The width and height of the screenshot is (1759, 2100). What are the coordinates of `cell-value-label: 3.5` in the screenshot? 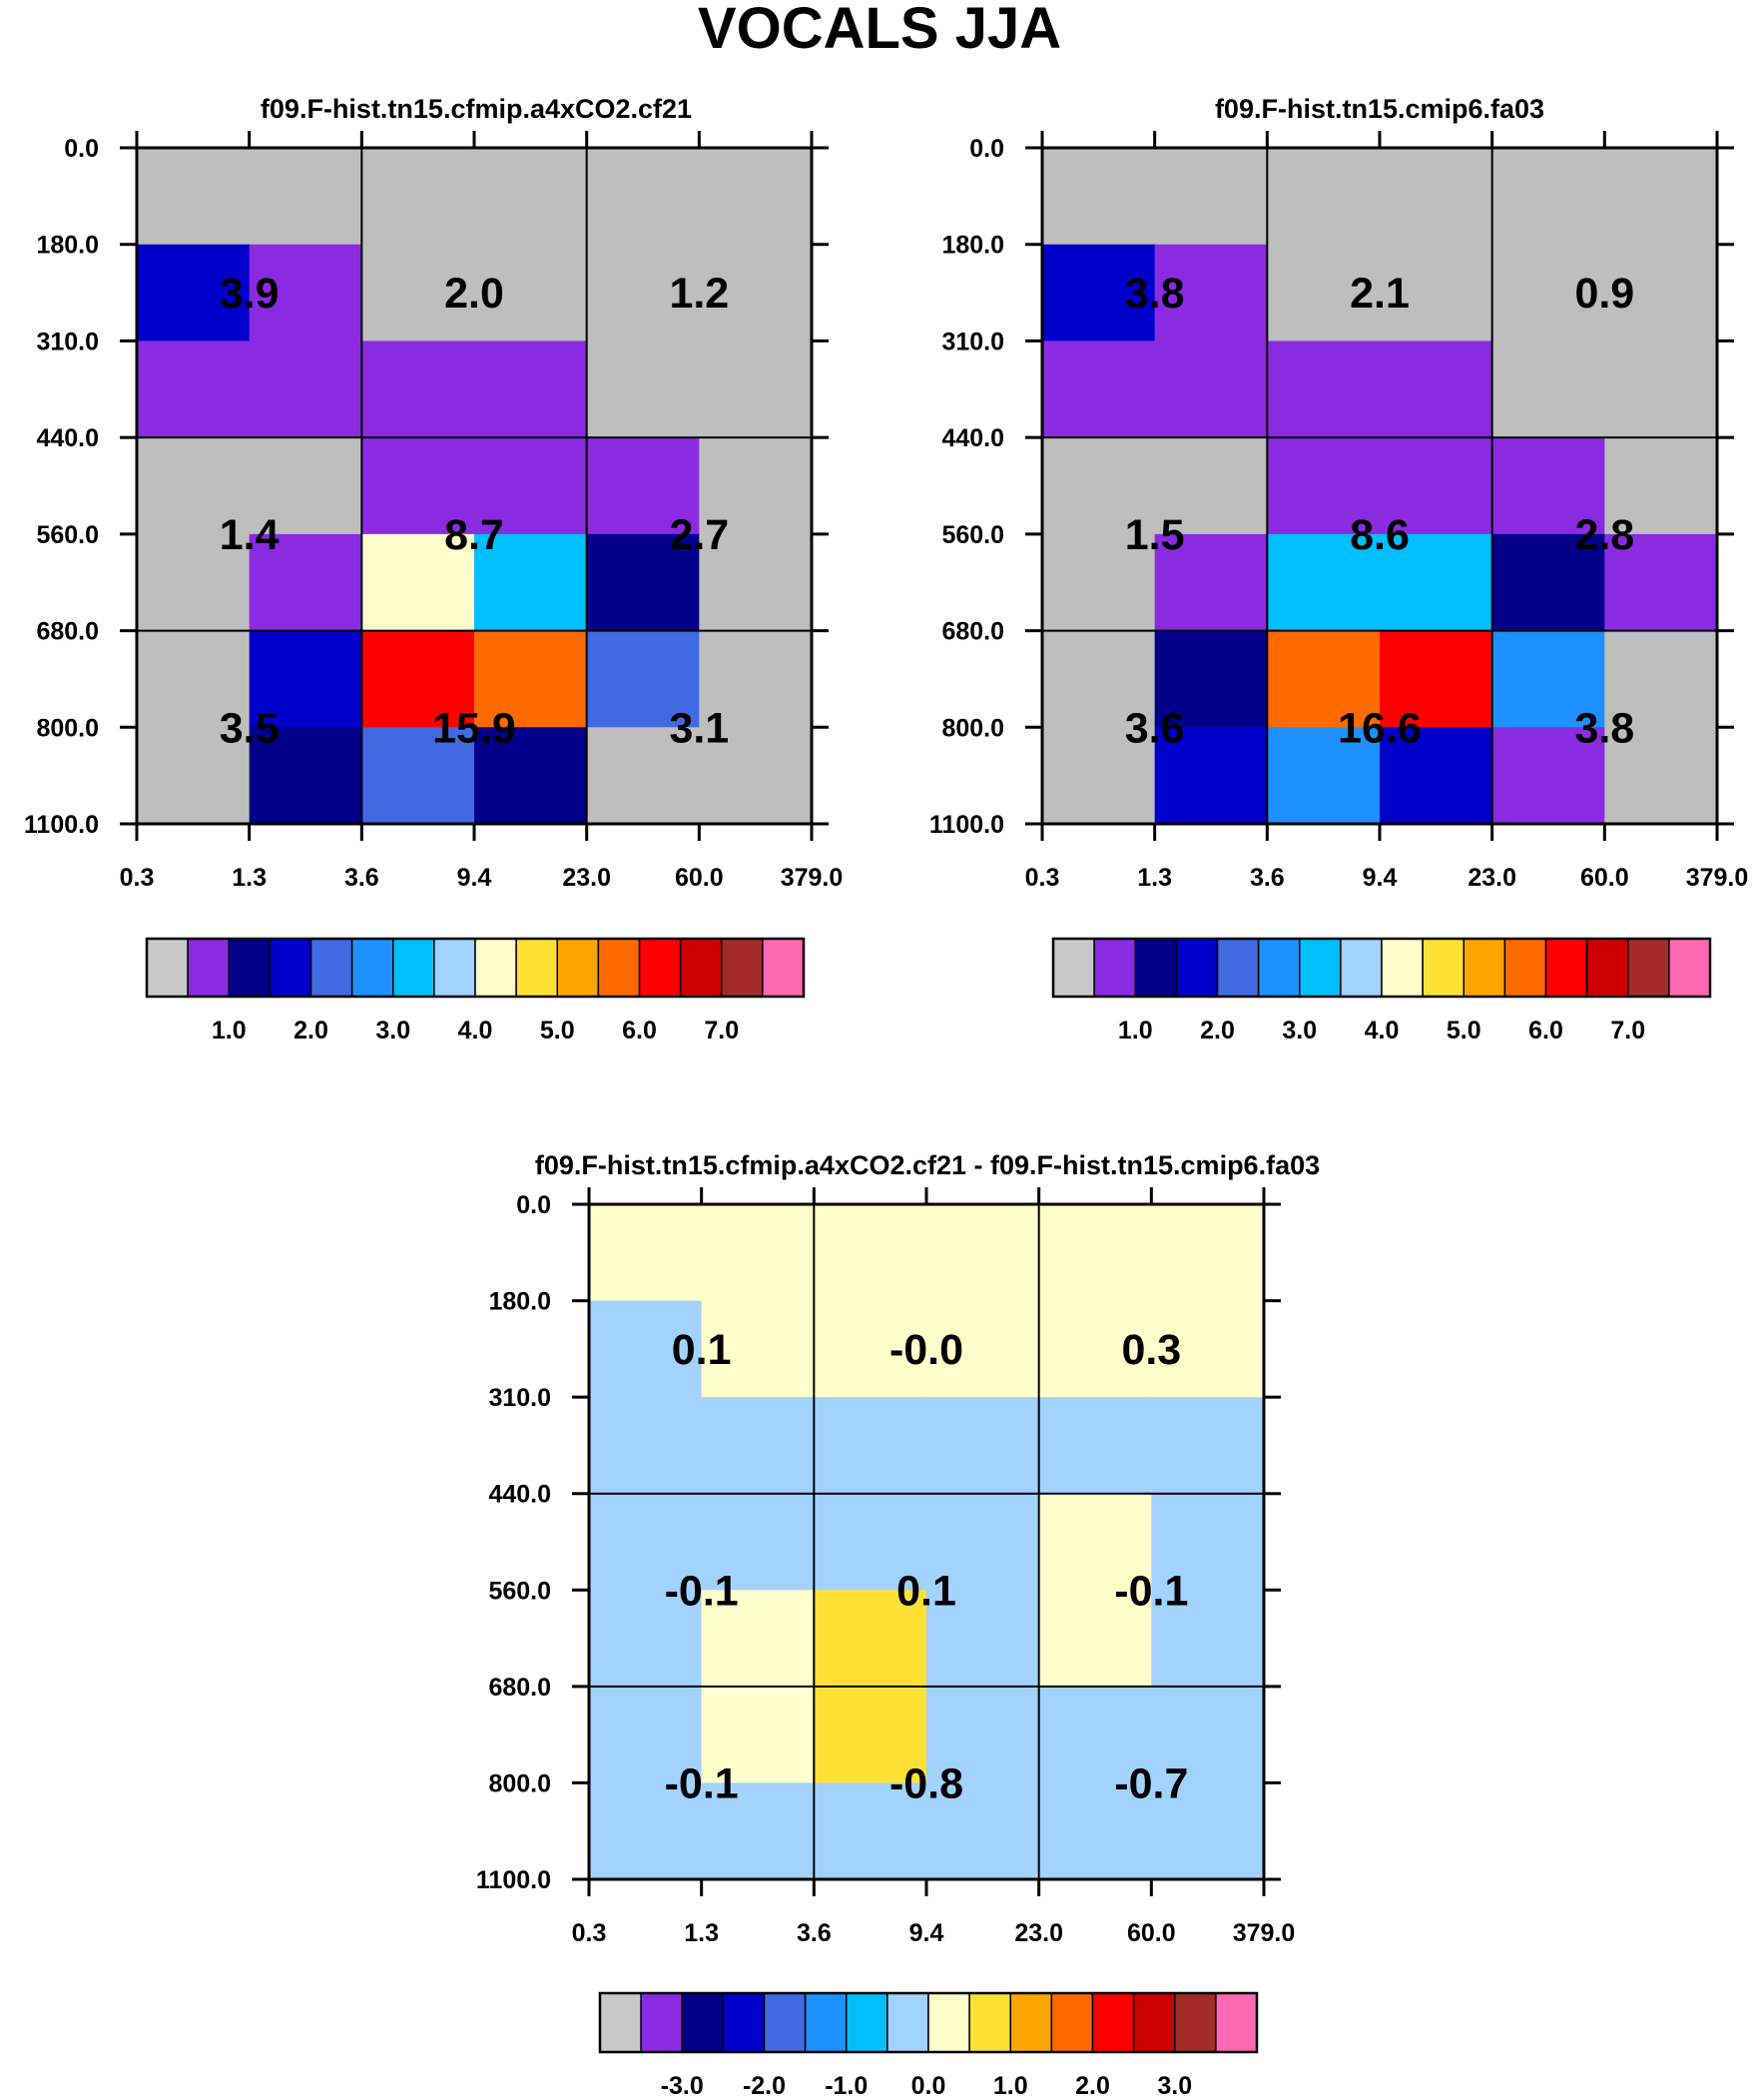 It's located at (250, 728).